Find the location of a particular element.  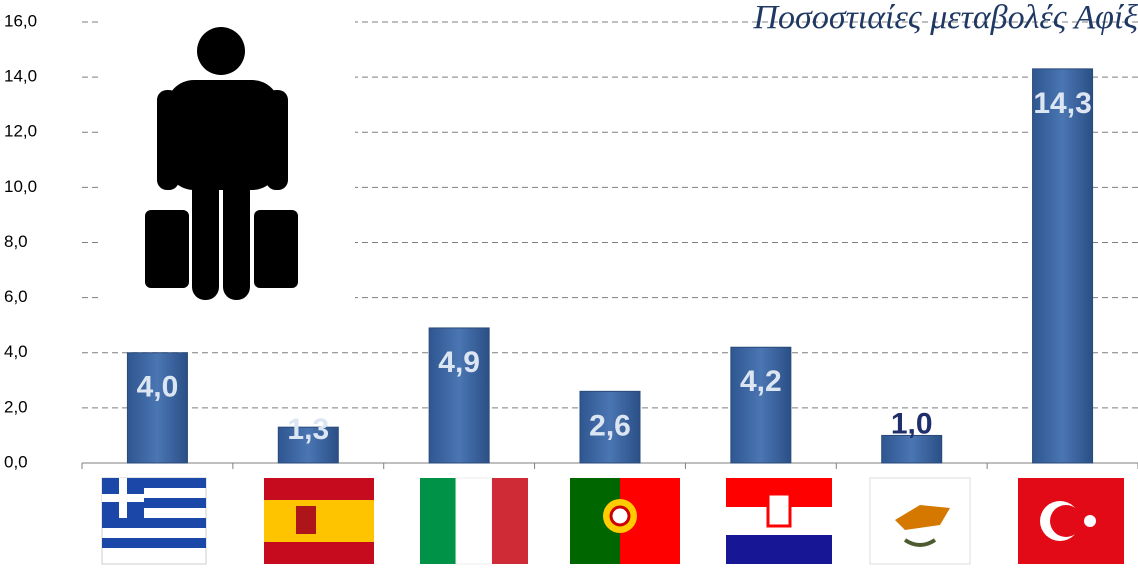

flag-greece is located at coordinates (154, 521).